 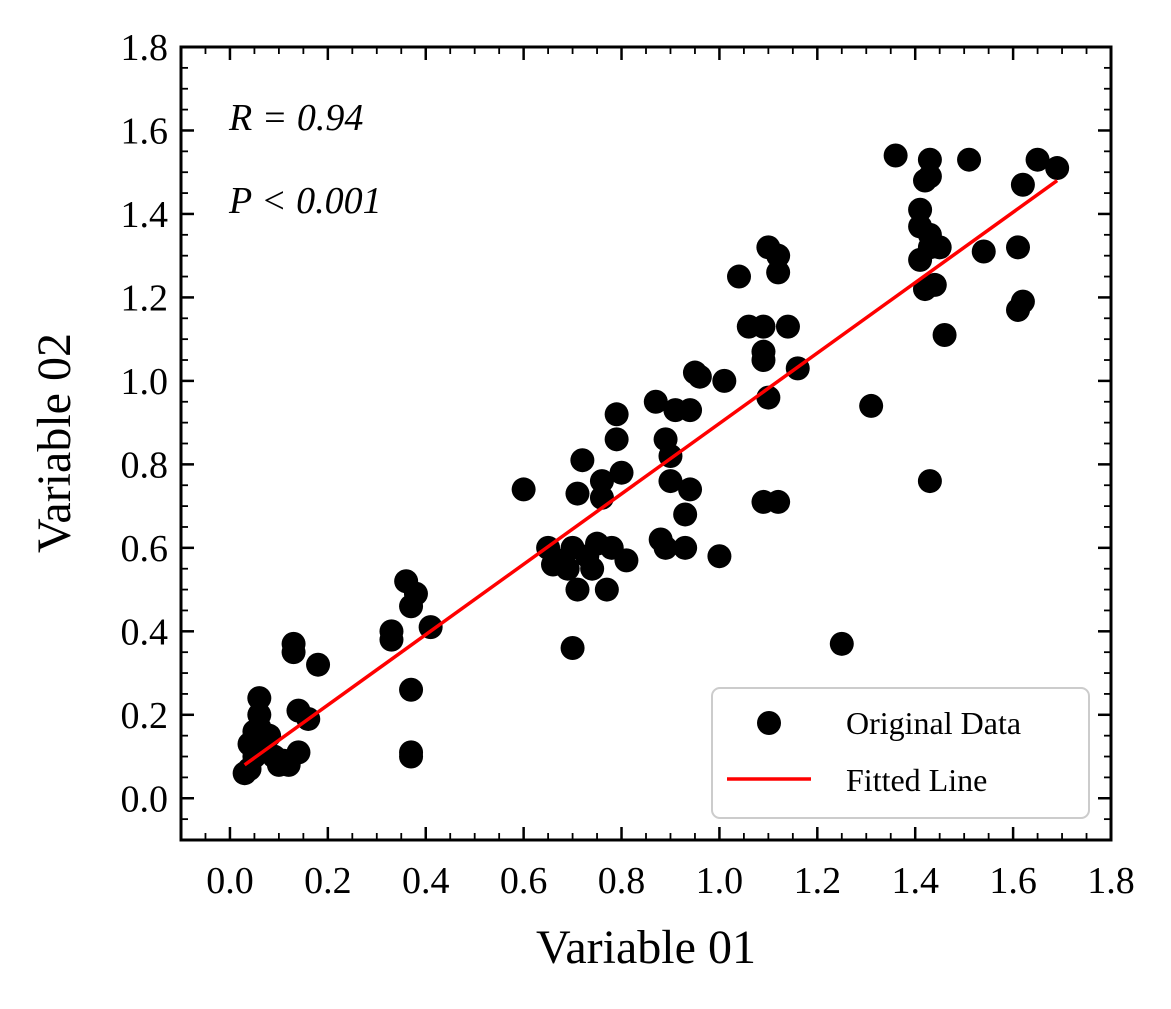 What do you see at coordinates (720, 881) in the screenshot?
I see `x-tick-label: 1.0` at bounding box center [720, 881].